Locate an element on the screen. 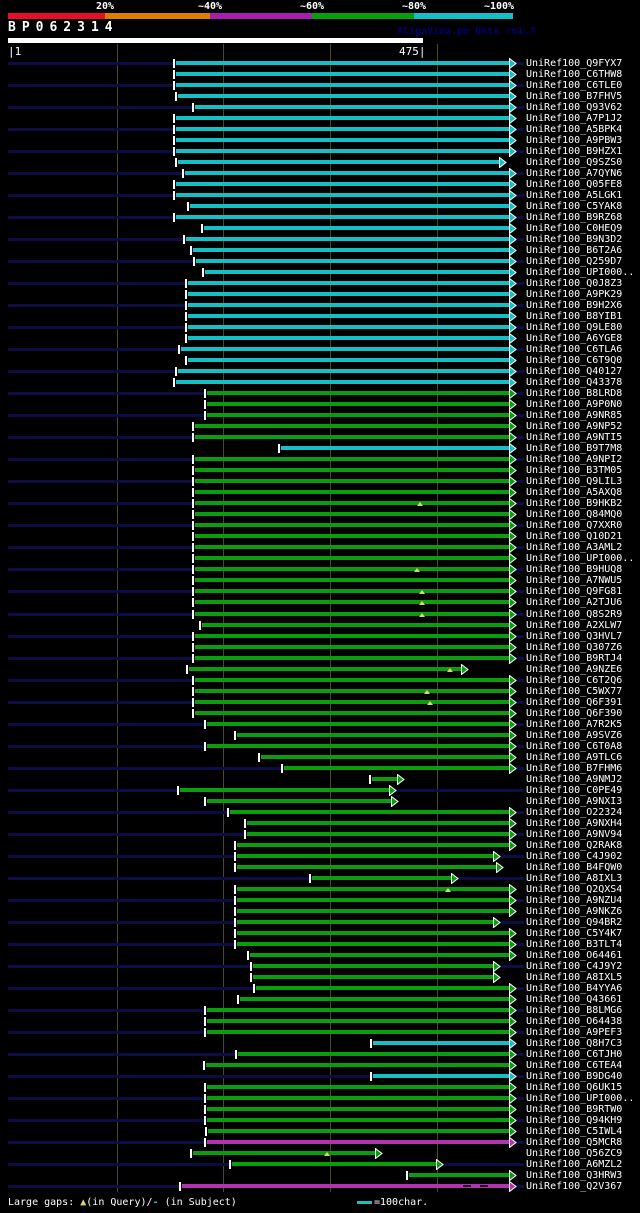 The height and width of the screenshot is (1213, 640). alignment-row: UniRef100_A7QYN6 is located at coordinates (320, 173).